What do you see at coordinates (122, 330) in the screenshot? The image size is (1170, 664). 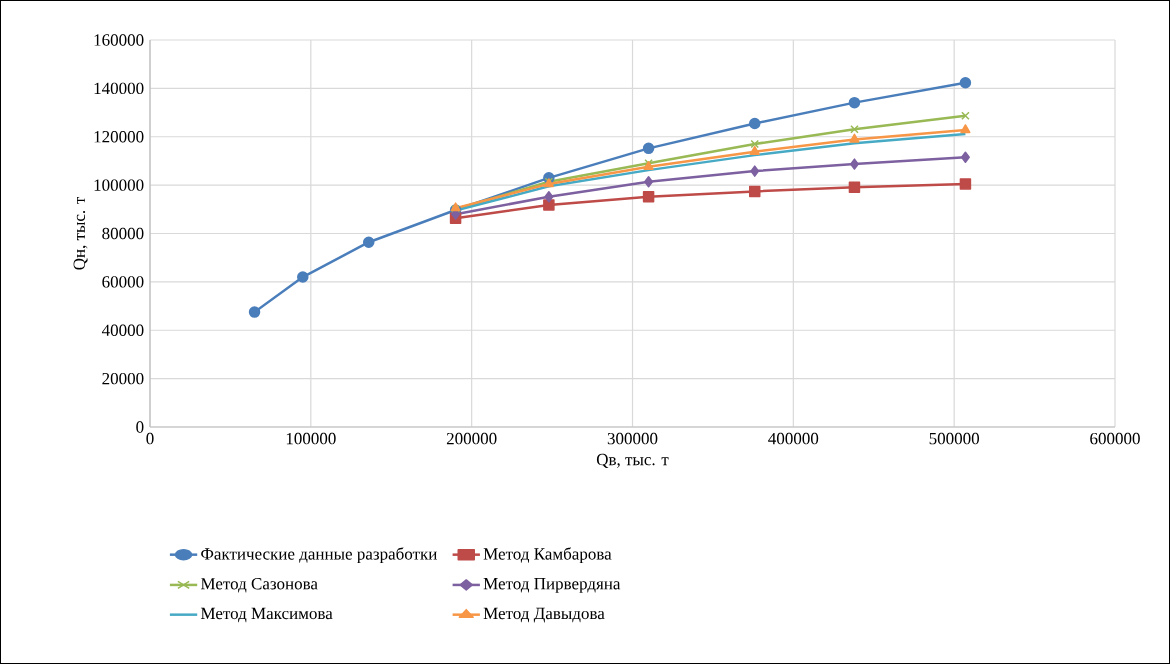 I see `y-tick-label: 40000` at bounding box center [122, 330].